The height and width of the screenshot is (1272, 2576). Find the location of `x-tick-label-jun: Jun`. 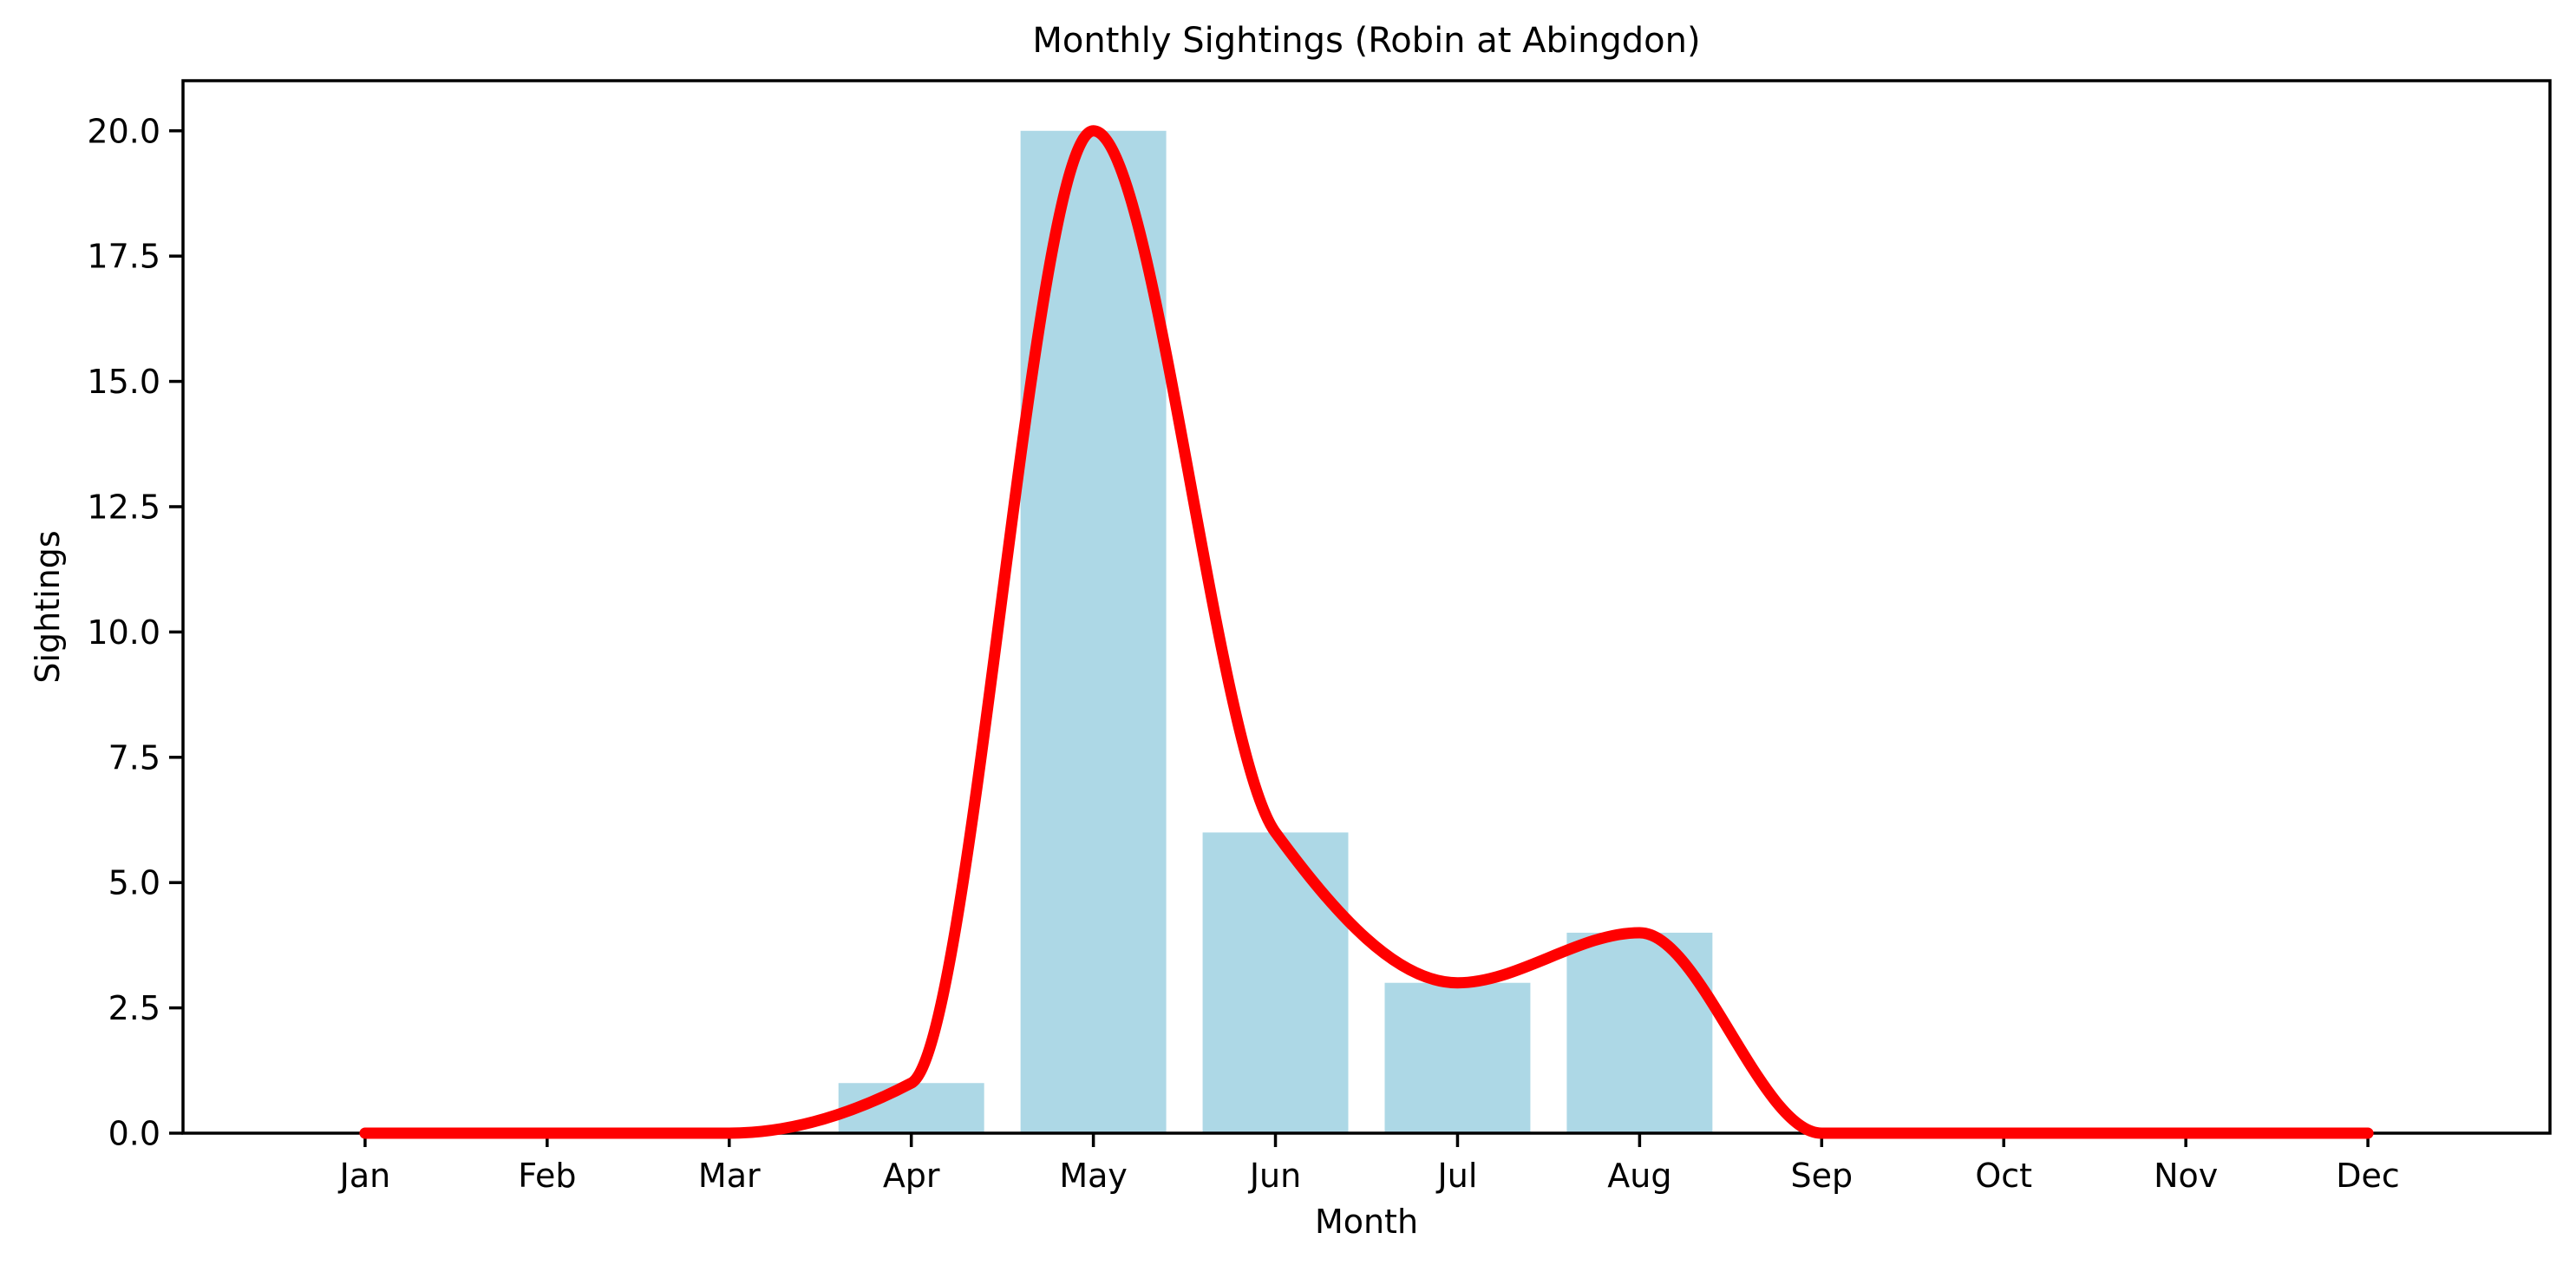

x-tick-label-jun: Jun is located at coordinates (1274, 1176).